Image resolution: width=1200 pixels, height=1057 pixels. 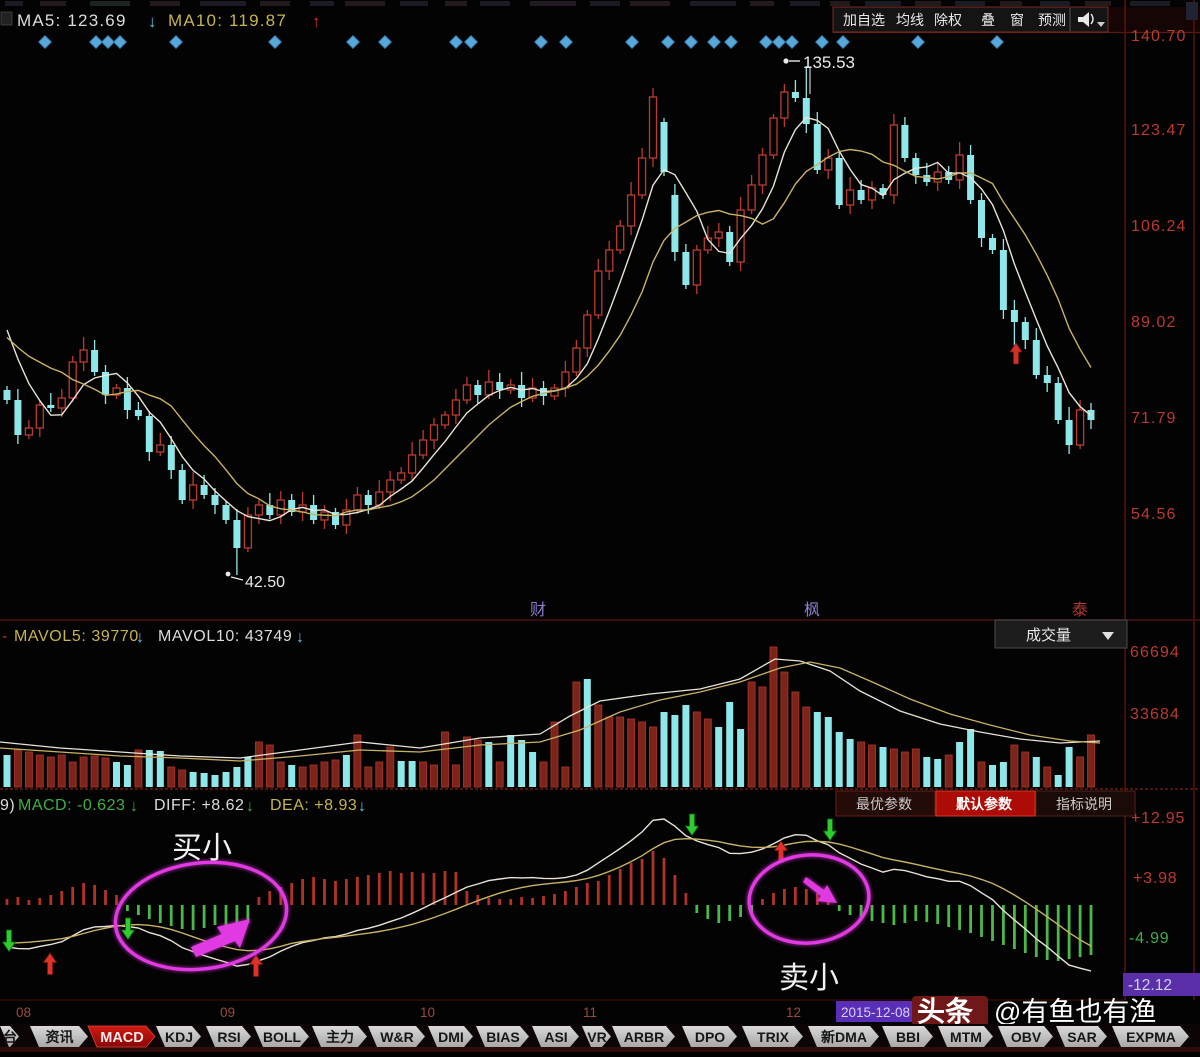 I want to click on svg-text: 123.47, so click(x=1159, y=130).